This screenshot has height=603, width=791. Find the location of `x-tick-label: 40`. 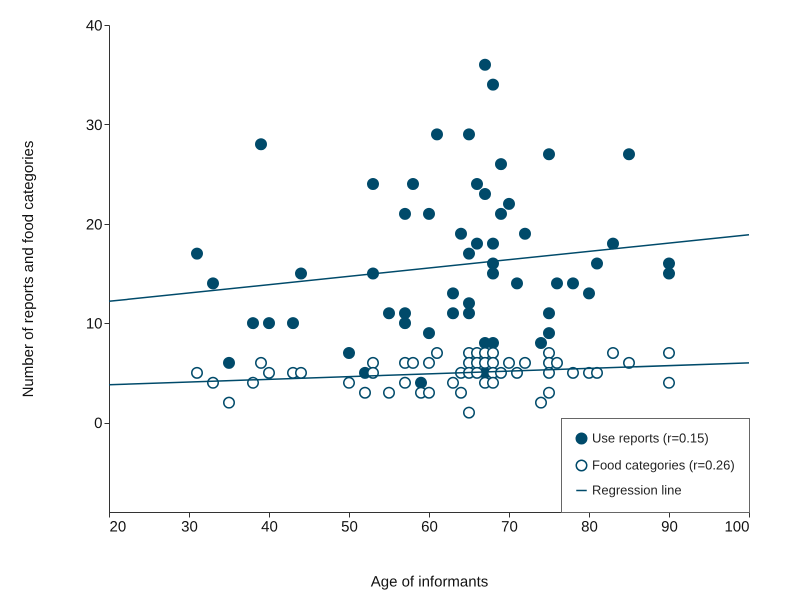

x-tick-label: 40 is located at coordinates (269, 527).